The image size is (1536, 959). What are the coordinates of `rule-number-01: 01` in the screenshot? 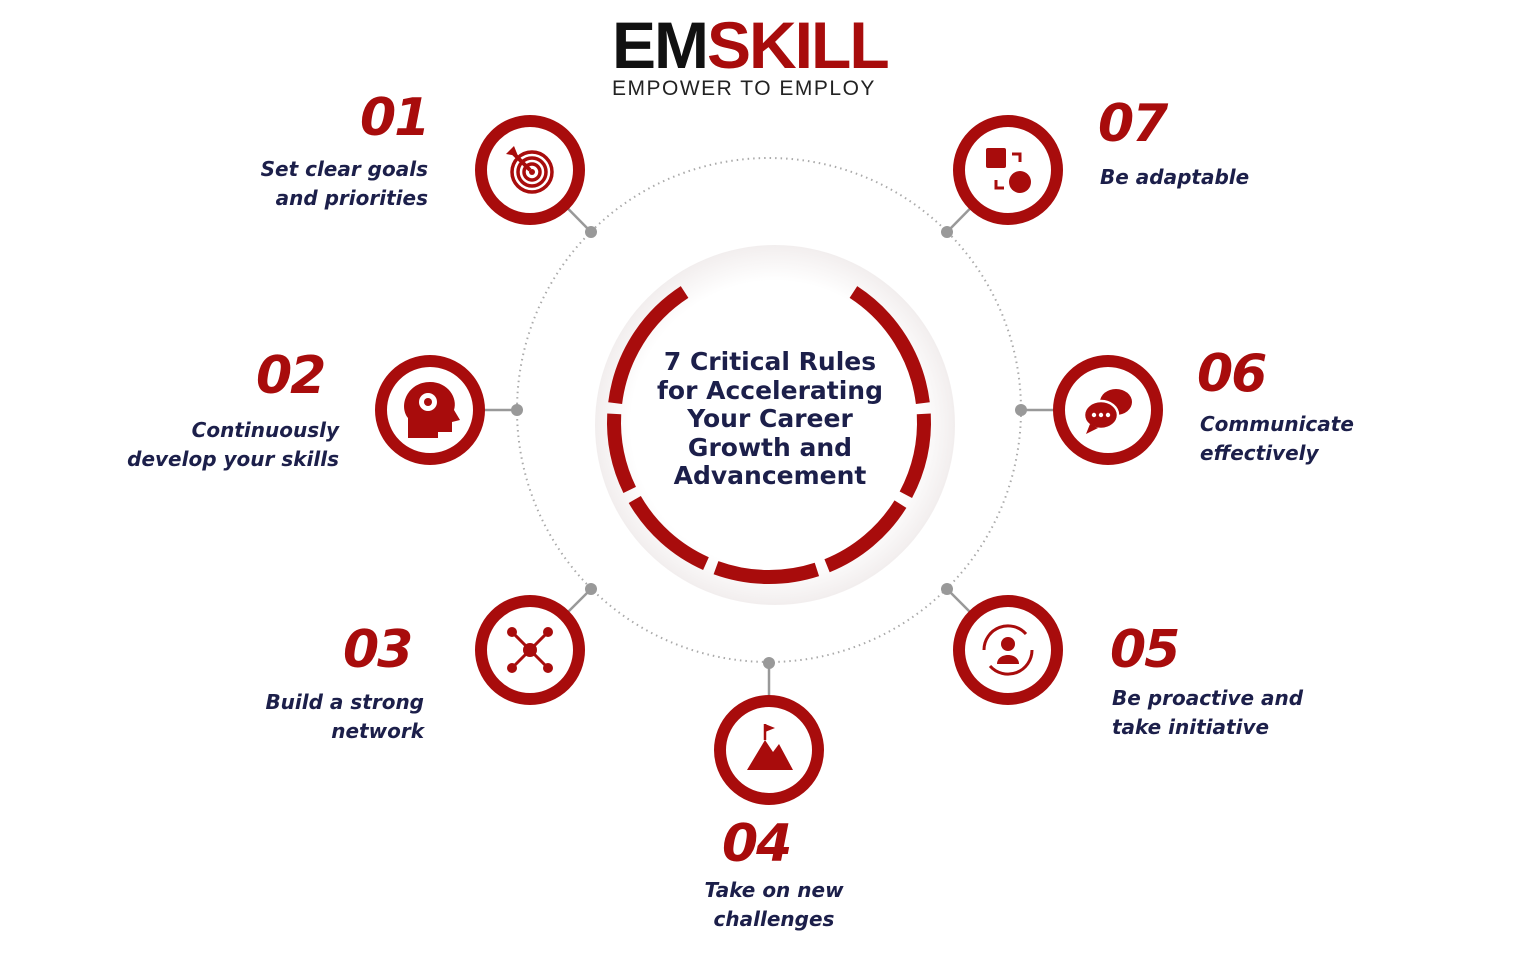 It's located at (395, 118).